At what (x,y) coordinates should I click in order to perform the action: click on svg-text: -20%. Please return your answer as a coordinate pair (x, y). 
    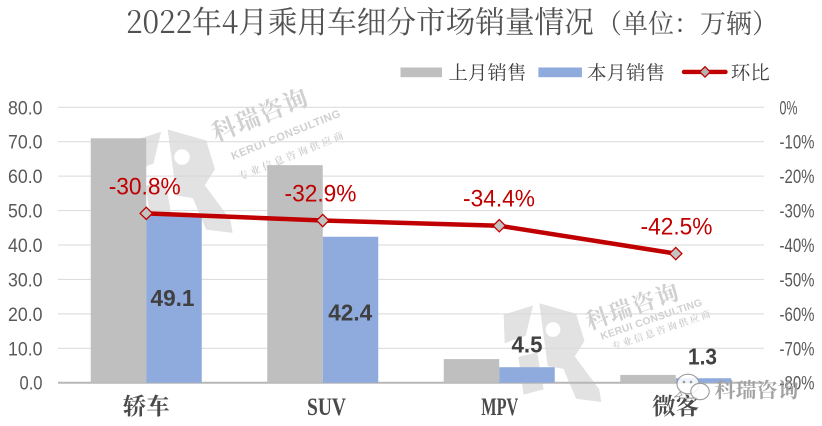
    Looking at the image, I should click on (797, 177).